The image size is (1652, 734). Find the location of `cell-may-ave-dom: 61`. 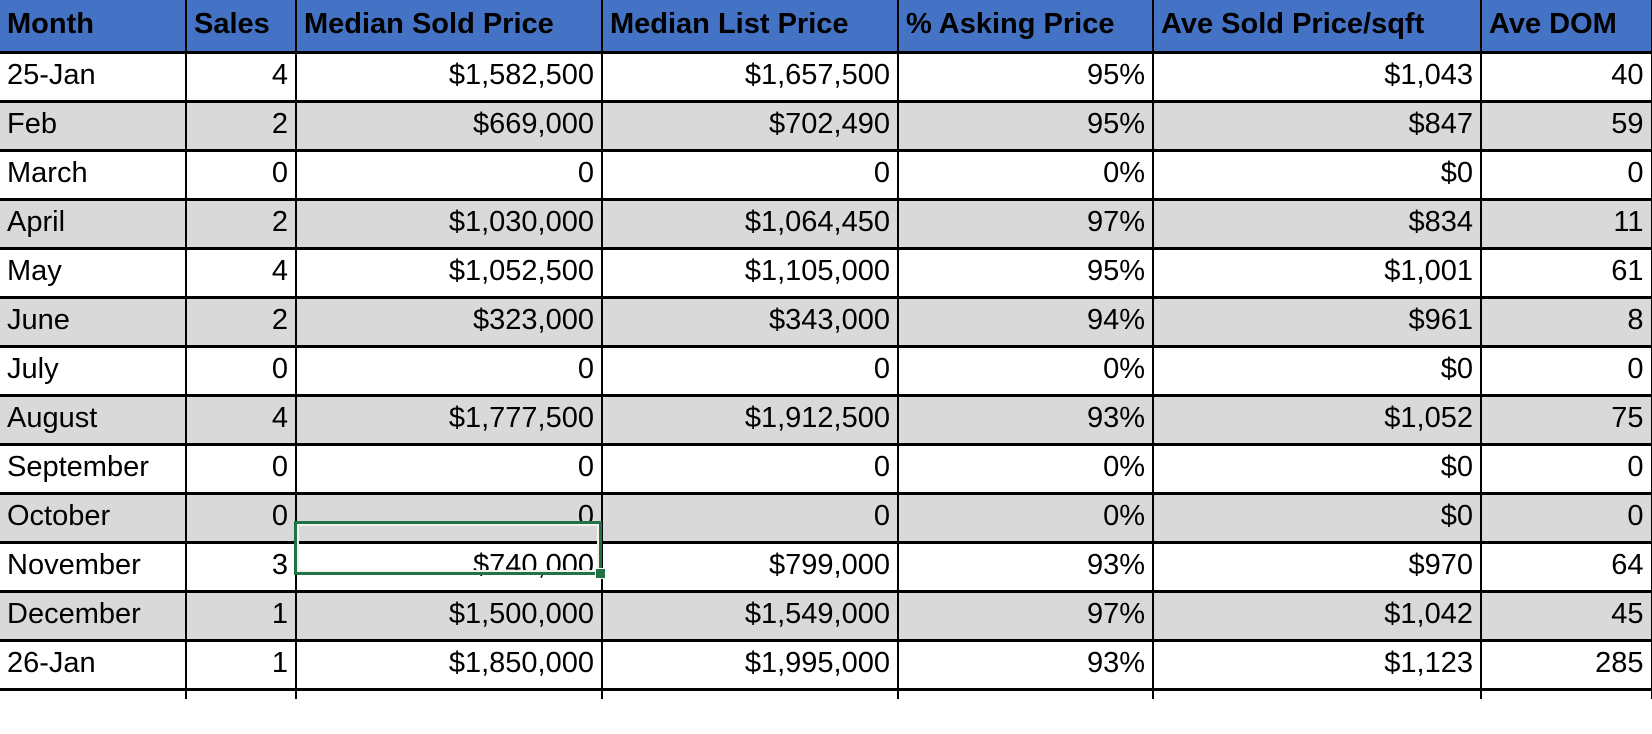

cell-may-ave-dom: 61 is located at coordinates (1566, 273).